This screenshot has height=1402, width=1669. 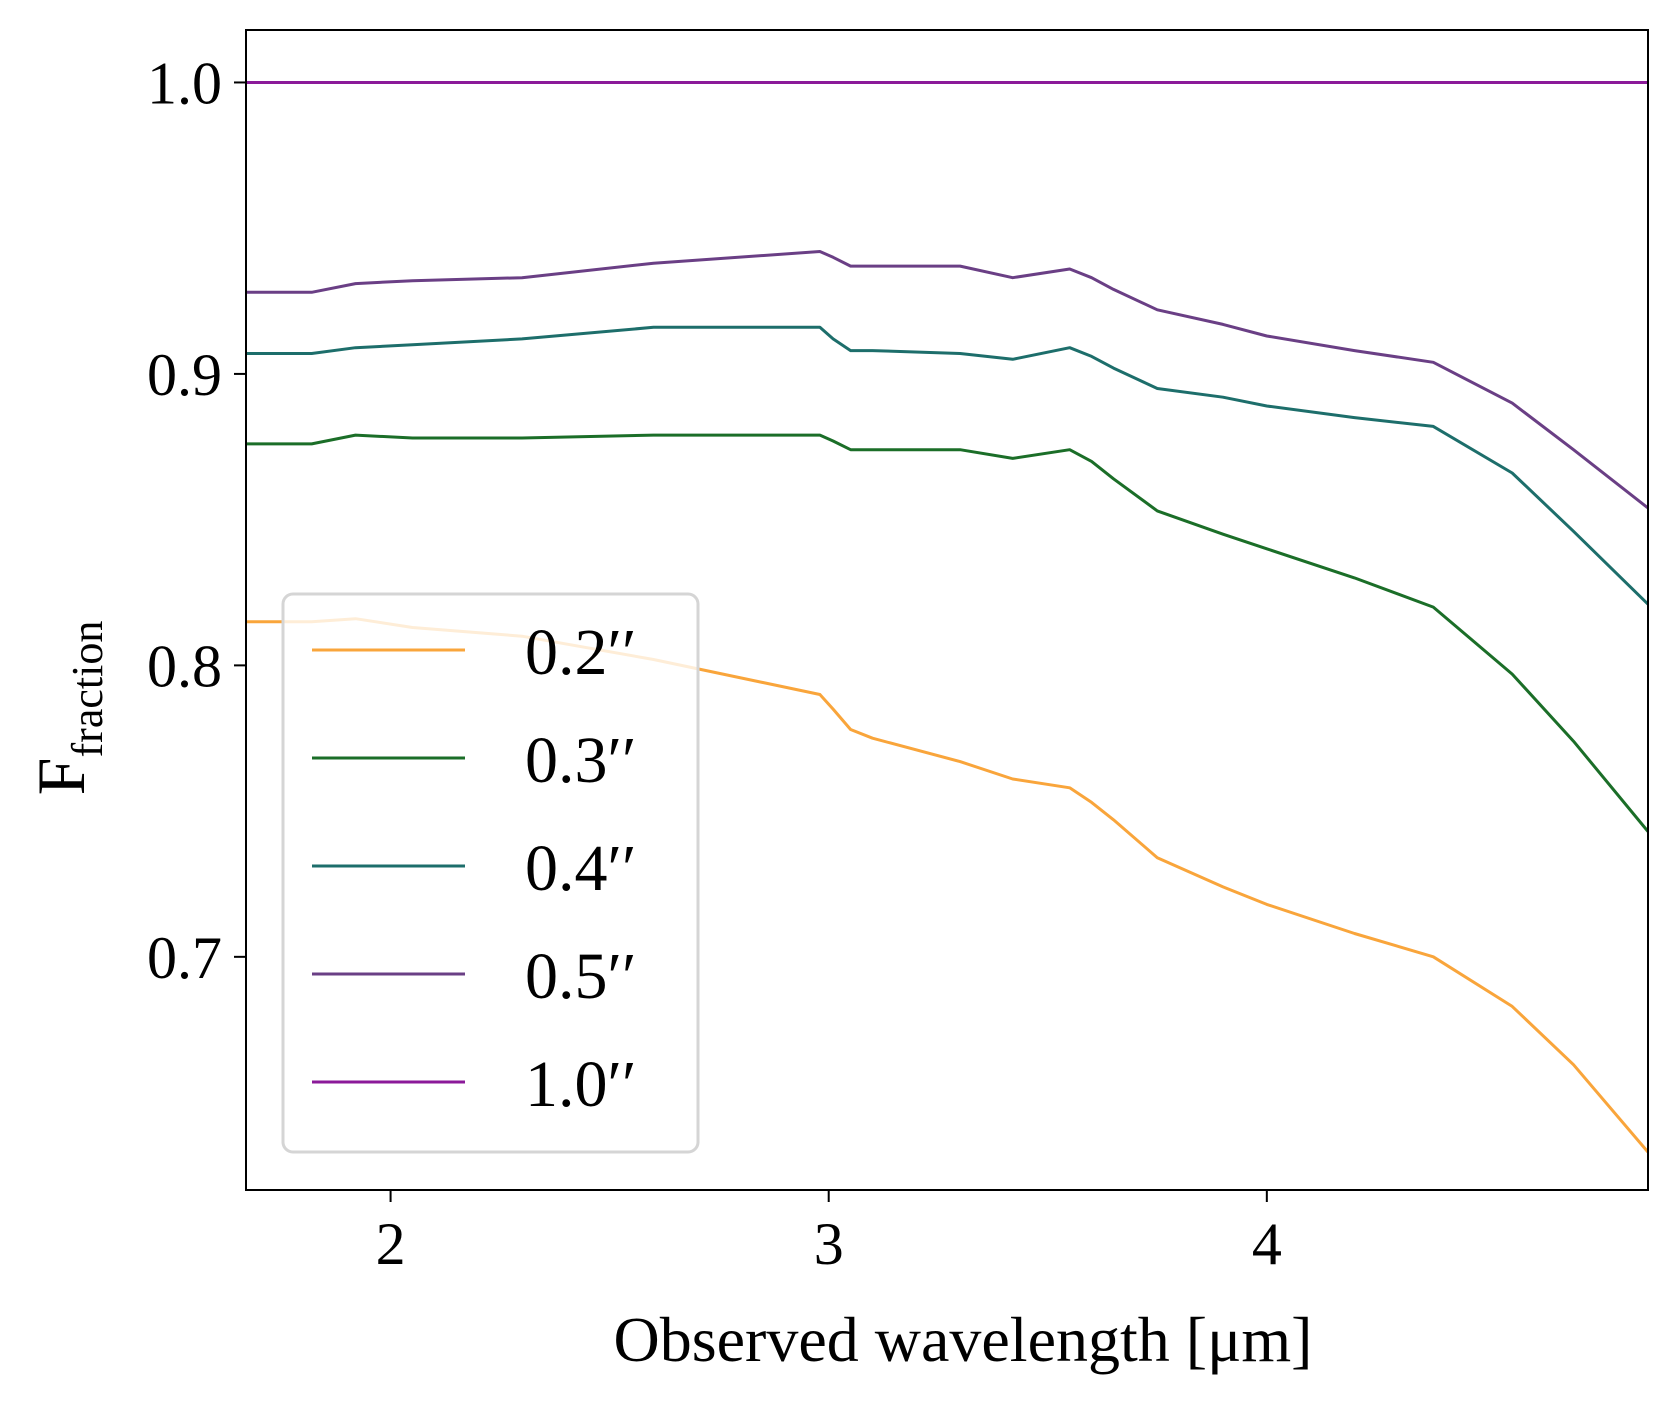 What do you see at coordinates (87, 689) in the screenshot?
I see `y-axis-label-sub: fraction` at bounding box center [87, 689].